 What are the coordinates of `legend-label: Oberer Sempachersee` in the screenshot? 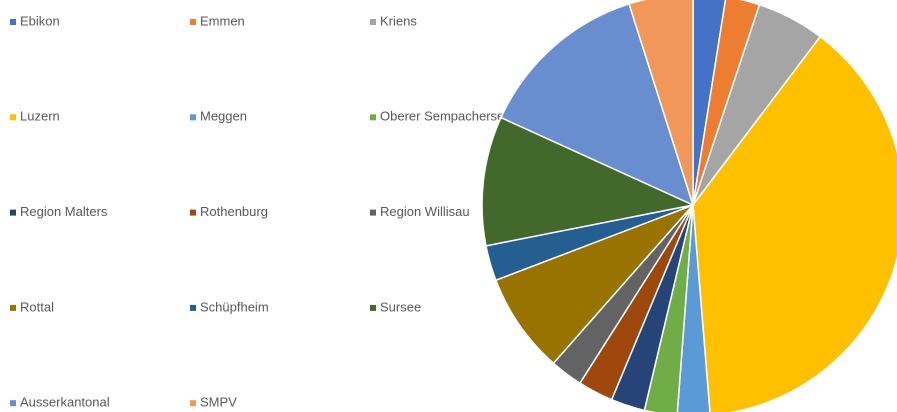 It's located at (446, 116).